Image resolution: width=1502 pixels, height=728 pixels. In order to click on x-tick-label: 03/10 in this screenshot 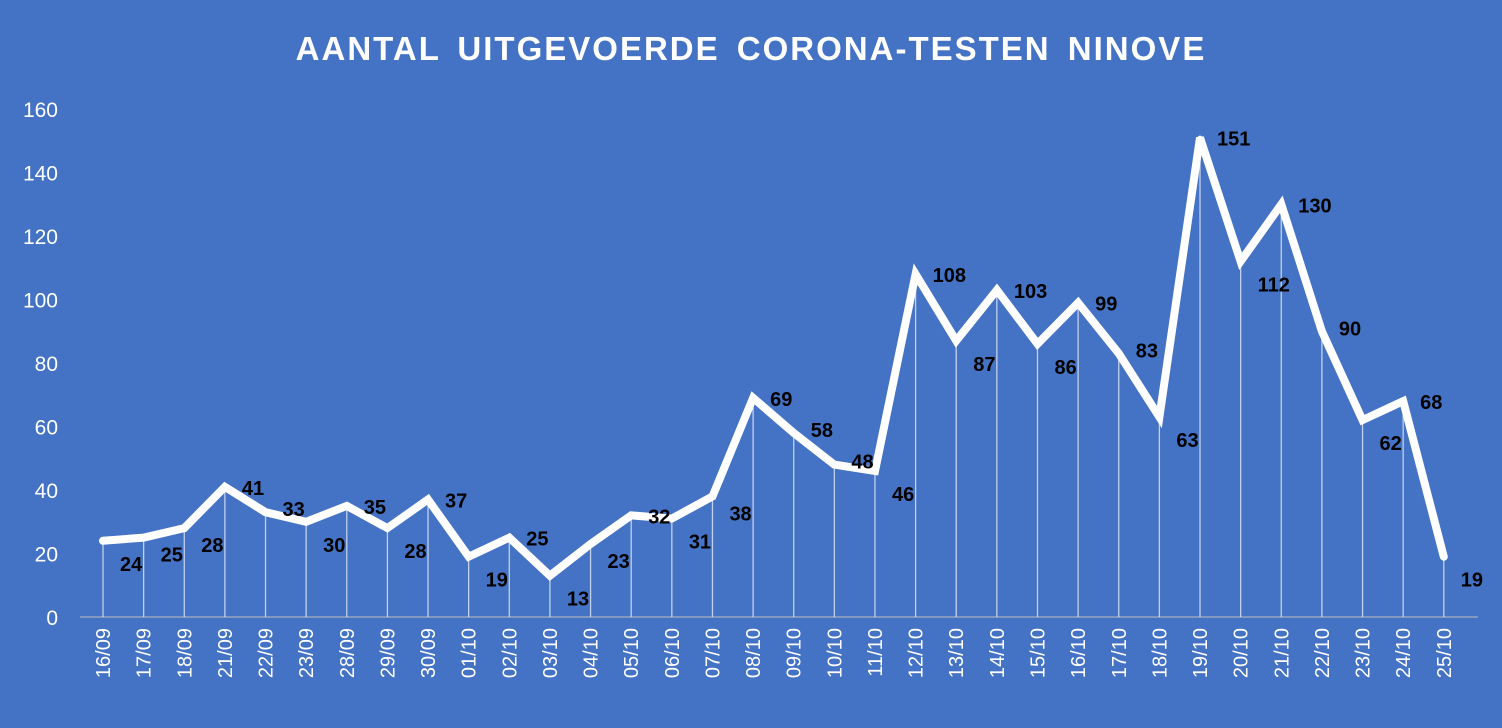, I will do `click(551, 653)`.